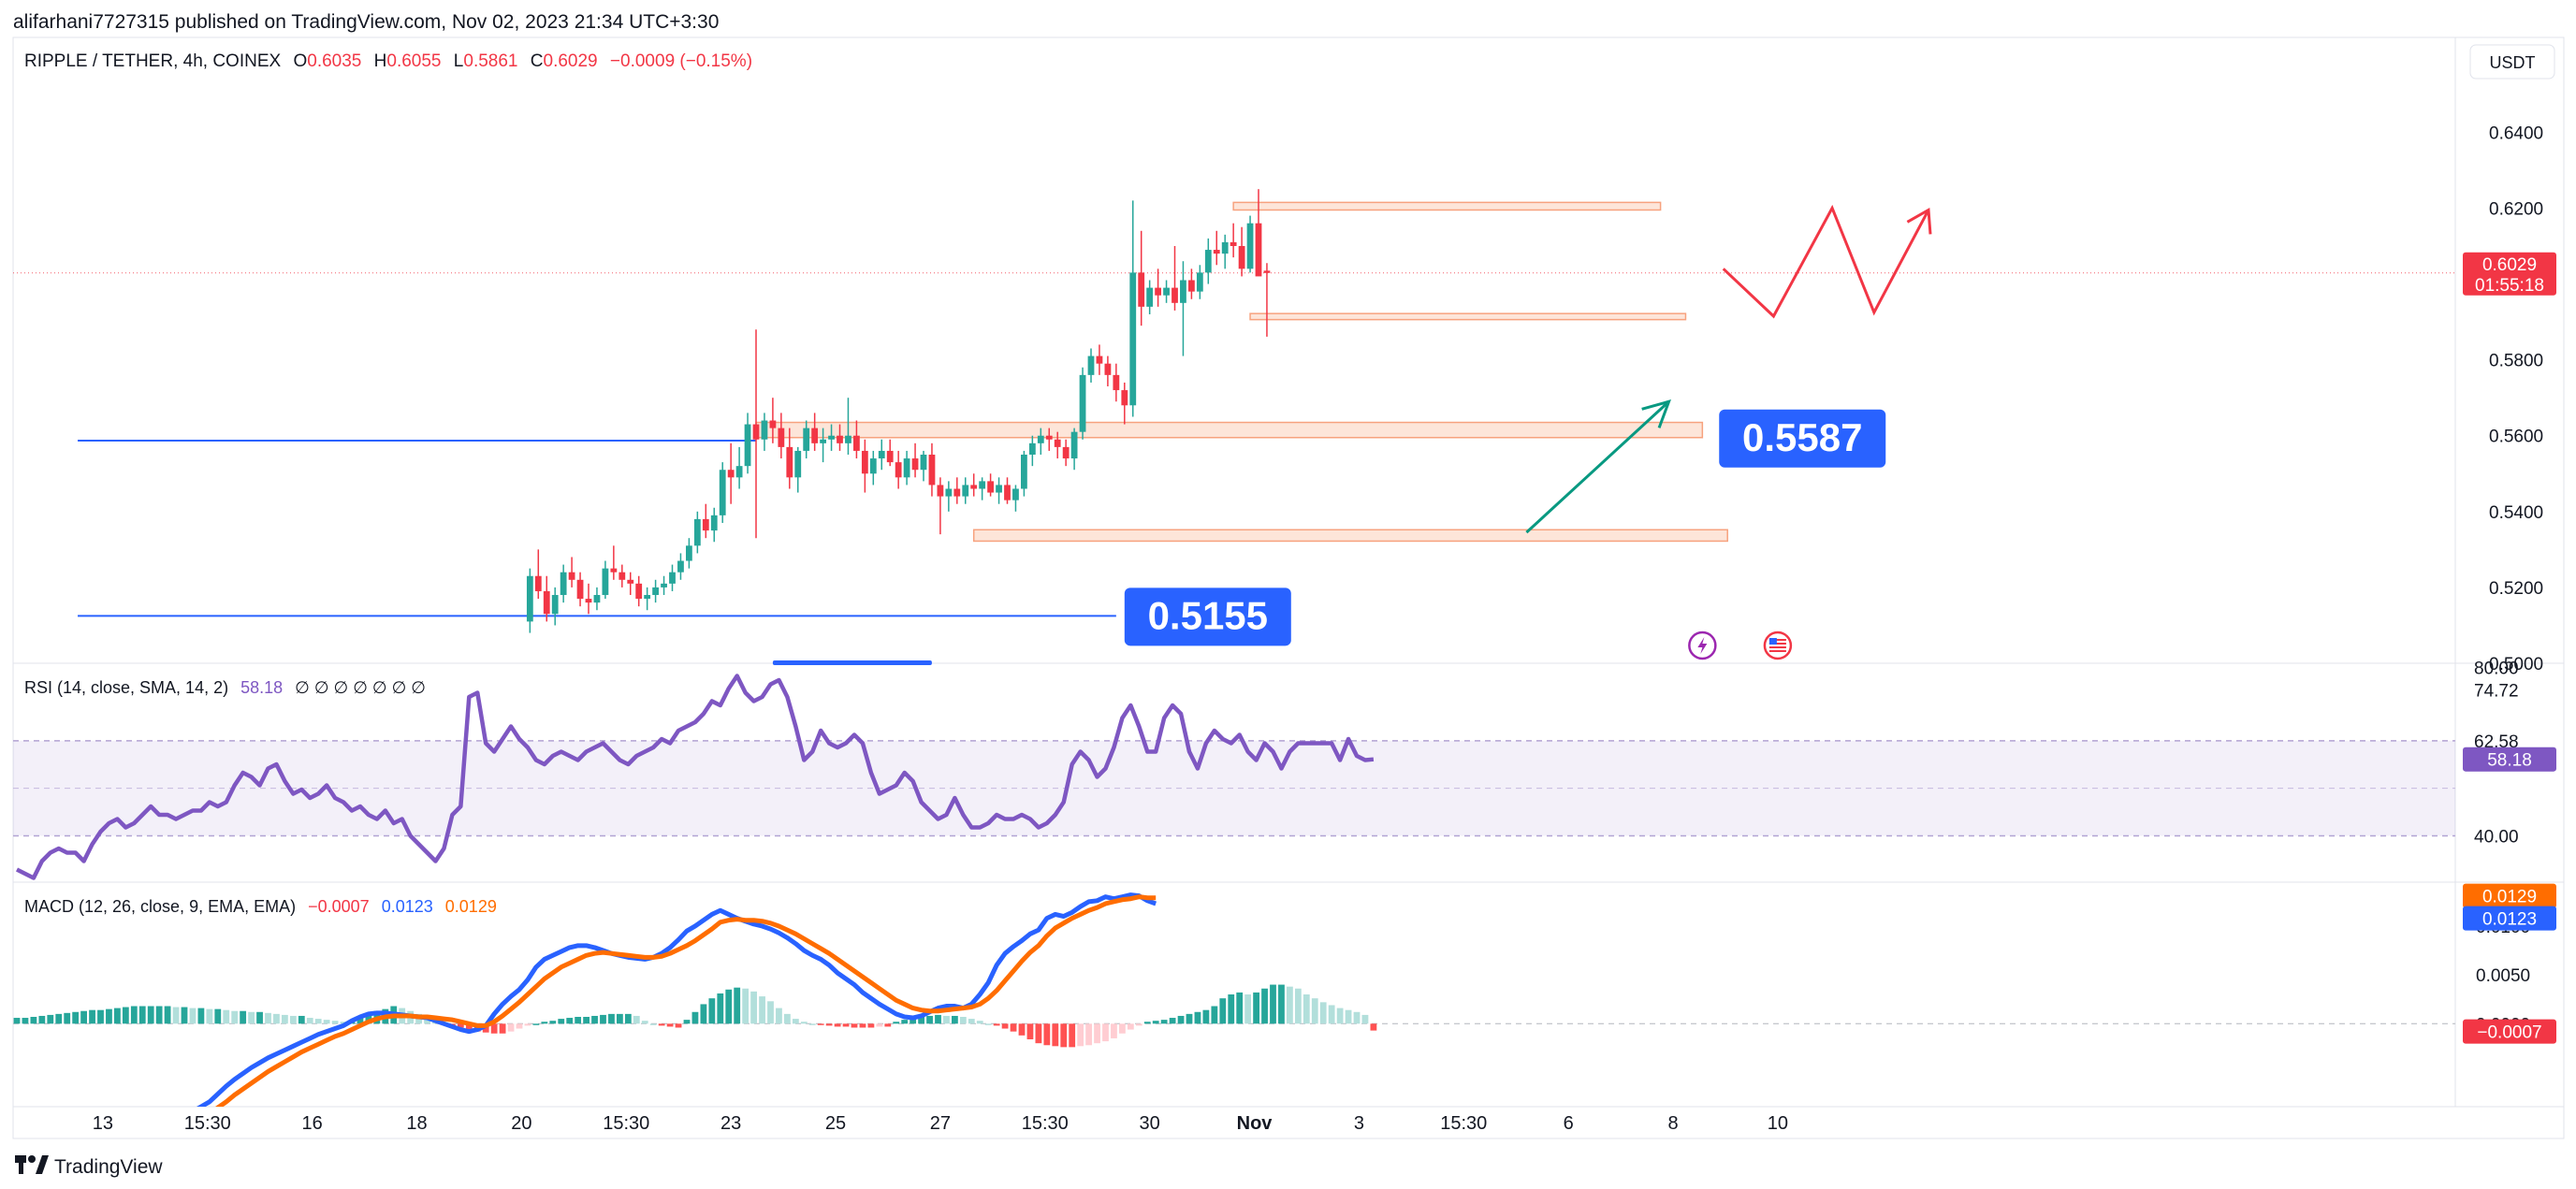  I want to click on macd-line, so click(670, 1004).